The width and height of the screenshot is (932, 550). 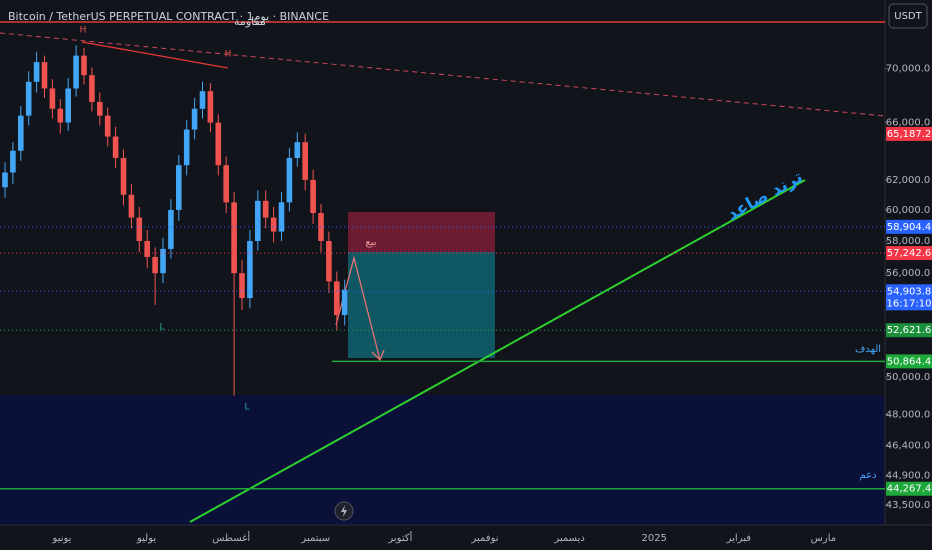 What do you see at coordinates (908, 123) in the screenshot?
I see `y-tick-label: 66,000.0` at bounding box center [908, 123].